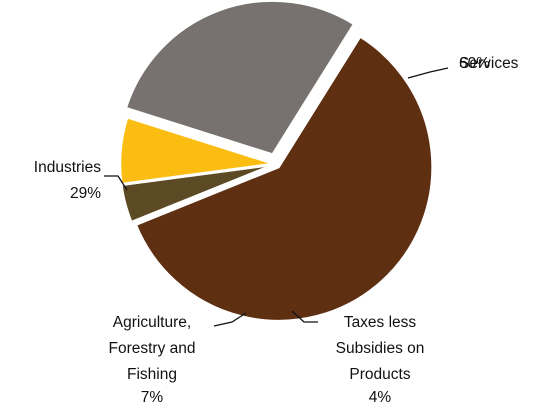  Describe the element at coordinates (379, 374) in the screenshot. I see `slice-name-label: Products` at that location.